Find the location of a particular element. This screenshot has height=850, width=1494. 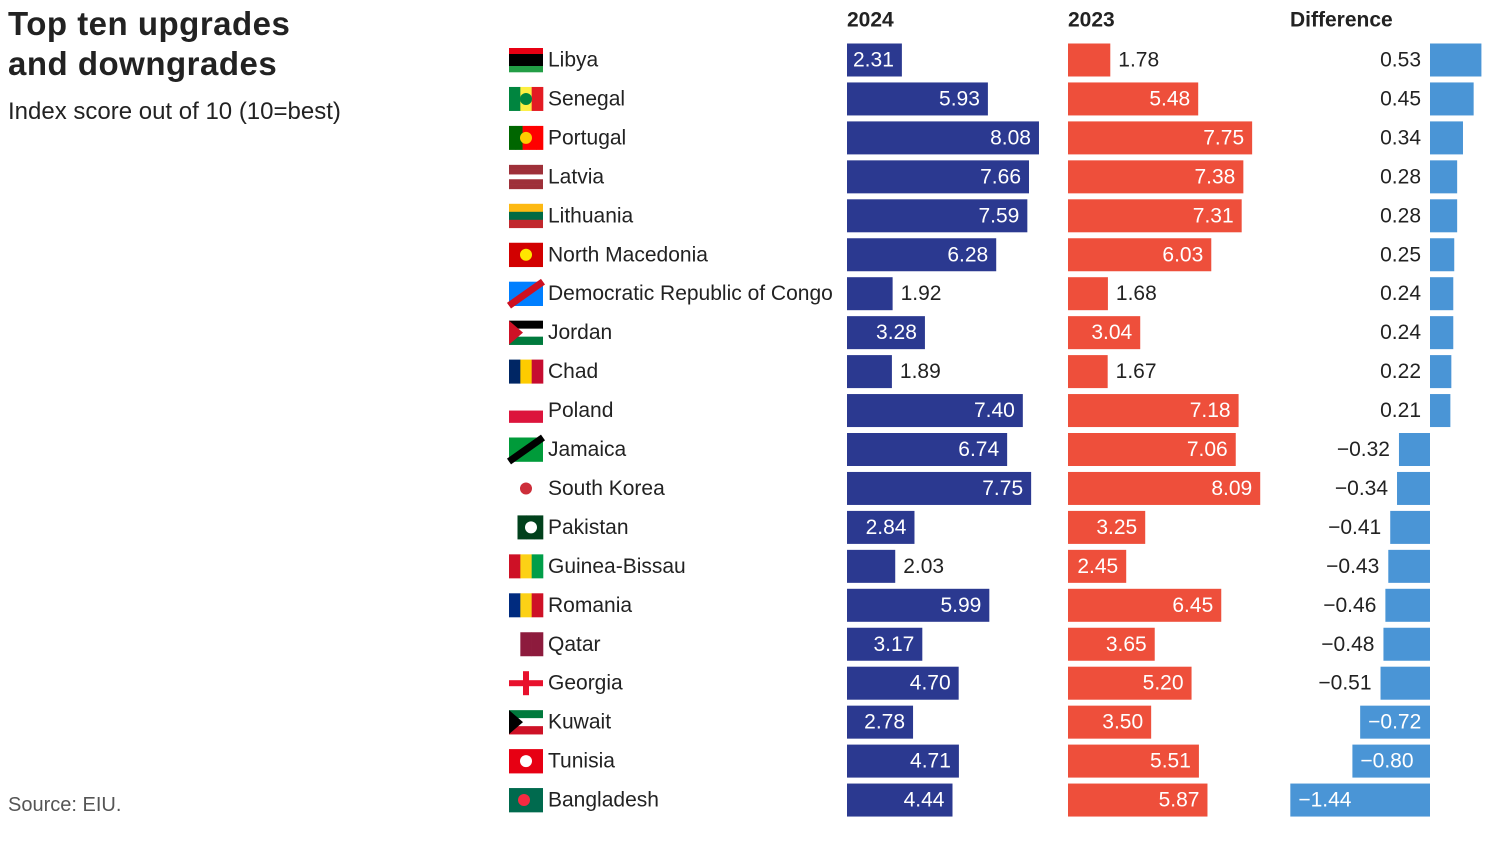

value-label: 4.70 is located at coordinates (930, 683).